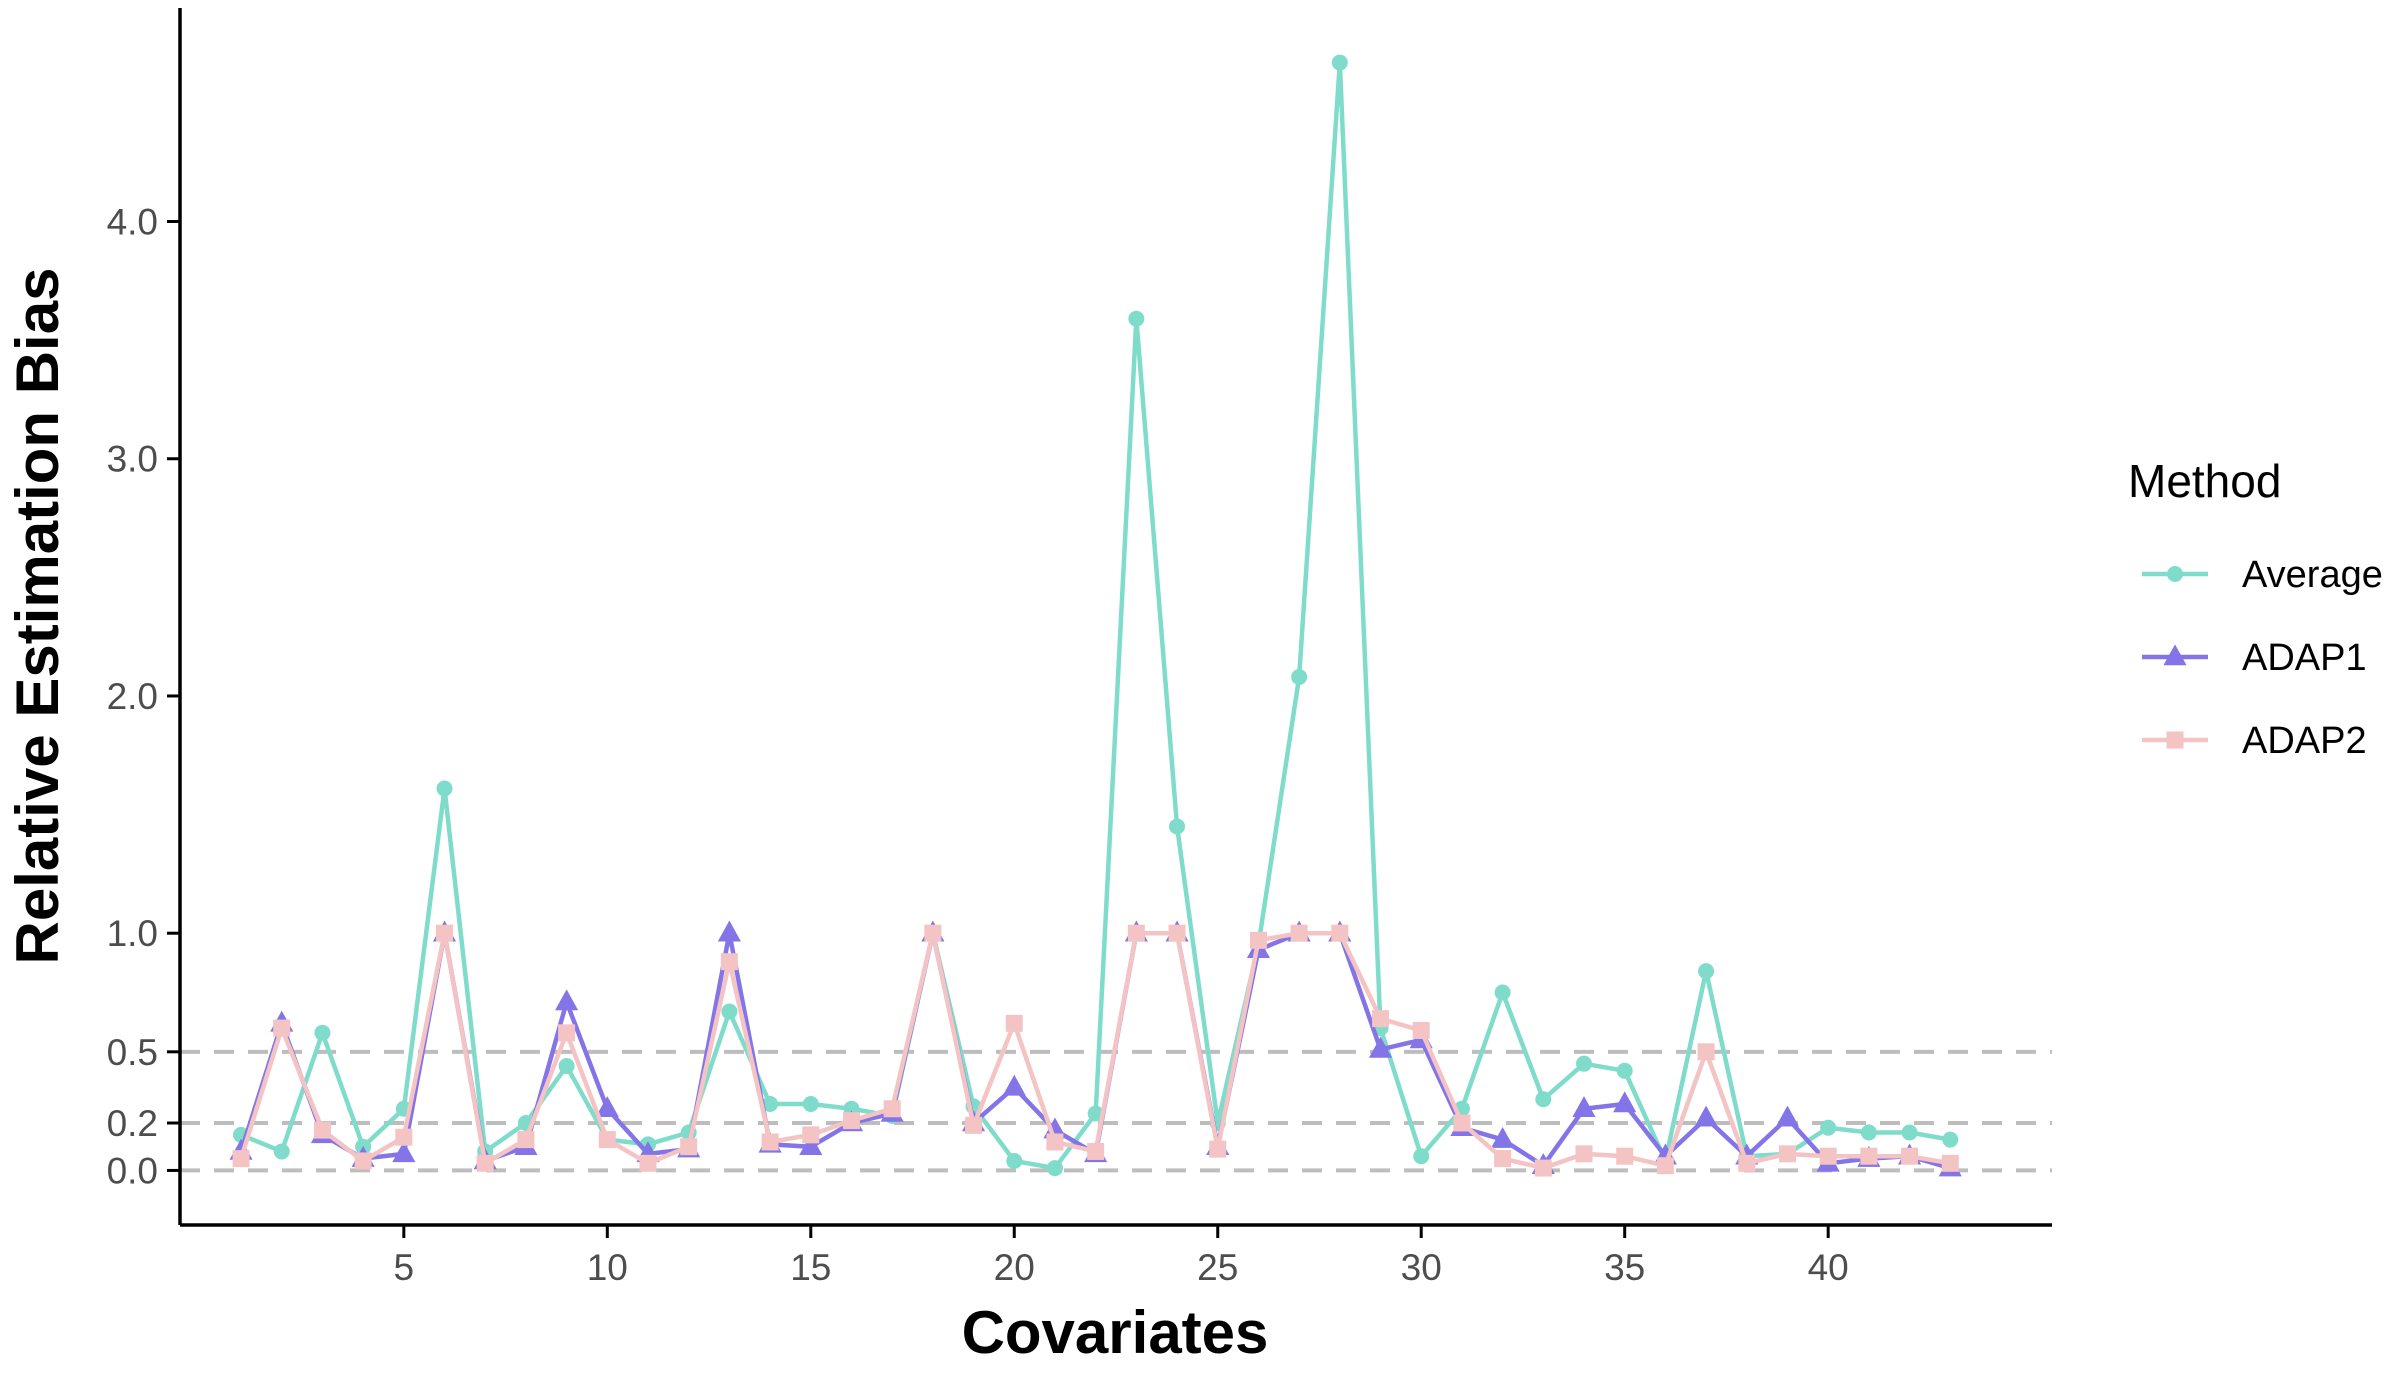 The width and height of the screenshot is (2408, 1378). I want to click on y-tick-label: 0.5, so click(132, 1052).